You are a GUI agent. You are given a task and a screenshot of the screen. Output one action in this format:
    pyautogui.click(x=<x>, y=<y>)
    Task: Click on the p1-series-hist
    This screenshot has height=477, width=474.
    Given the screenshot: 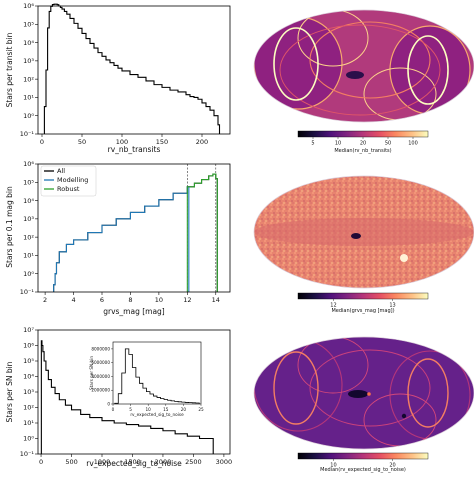 What is the action you would take?
    pyautogui.click(x=132, y=68)
    